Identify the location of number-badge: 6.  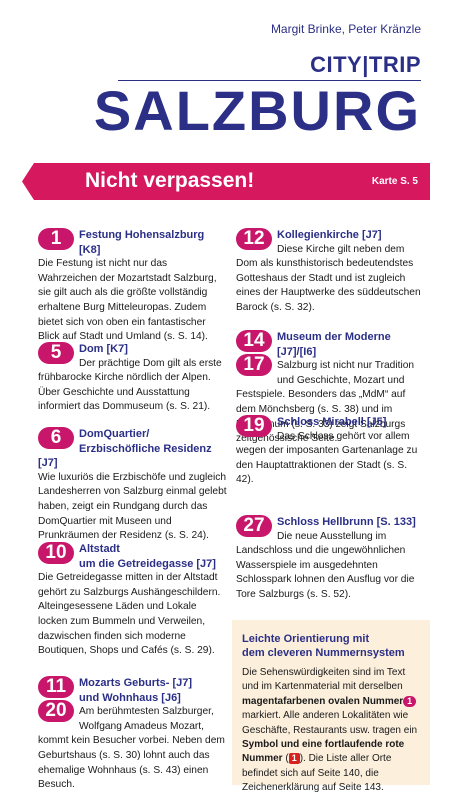
(56, 438).